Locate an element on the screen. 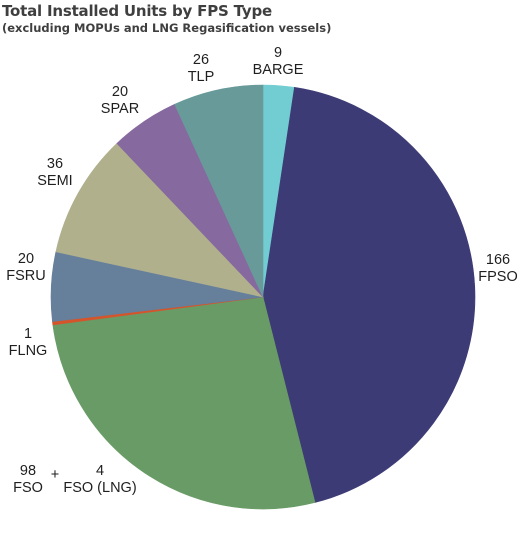 The width and height of the screenshot is (525, 554). data-label-value: 36 is located at coordinates (55, 164).